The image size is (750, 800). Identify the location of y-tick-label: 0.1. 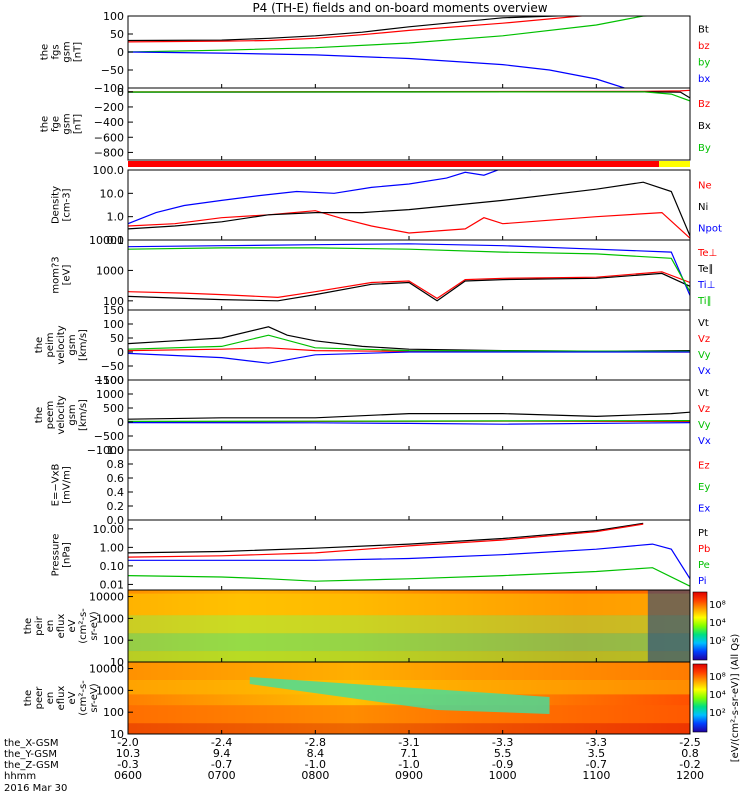
(116, 240).